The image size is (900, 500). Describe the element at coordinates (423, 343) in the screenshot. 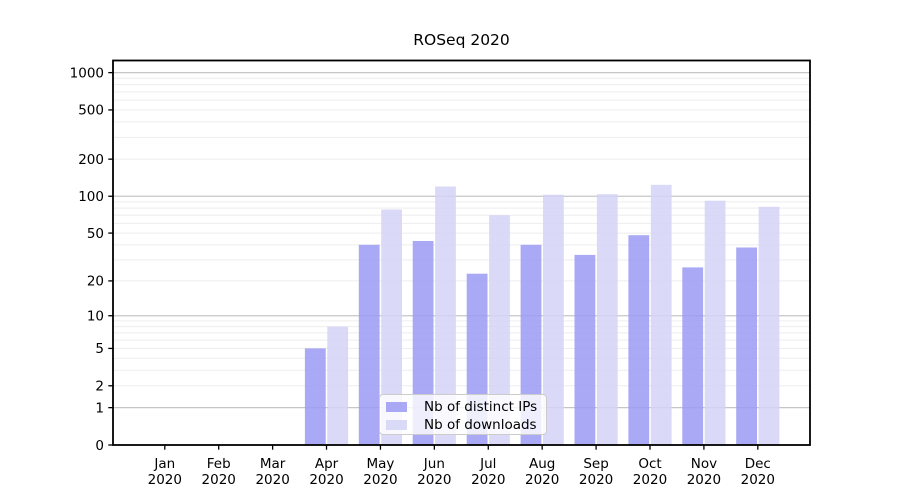

I see `bar-distinct-ips-jun` at that location.